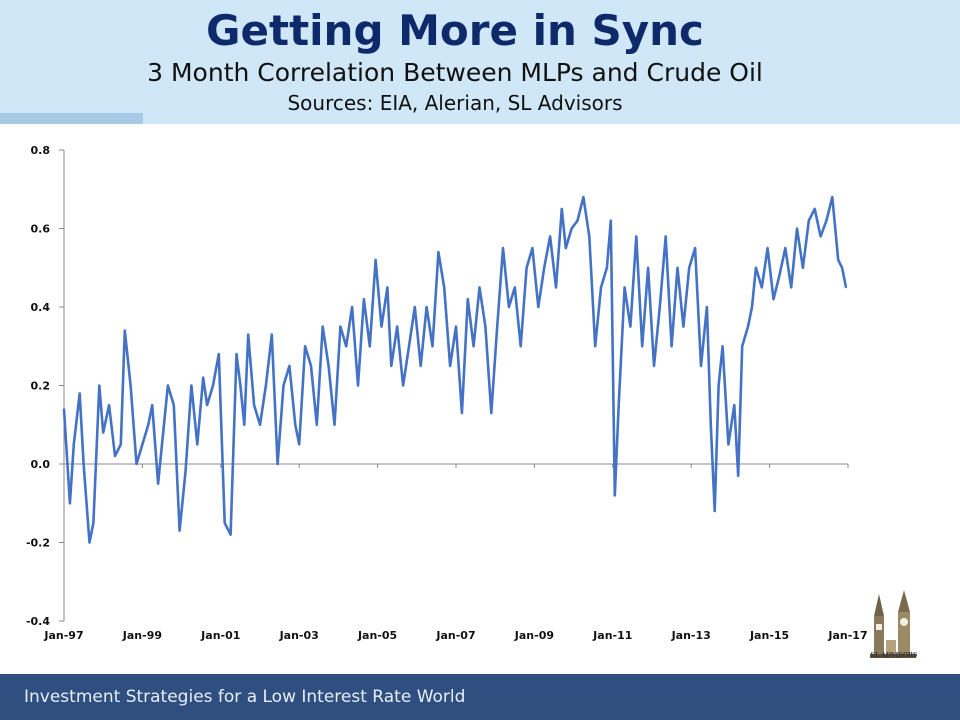 This screenshot has width=960, height=720. What do you see at coordinates (63, 635) in the screenshot?
I see `x-tick-label: Jan-97` at bounding box center [63, 635].